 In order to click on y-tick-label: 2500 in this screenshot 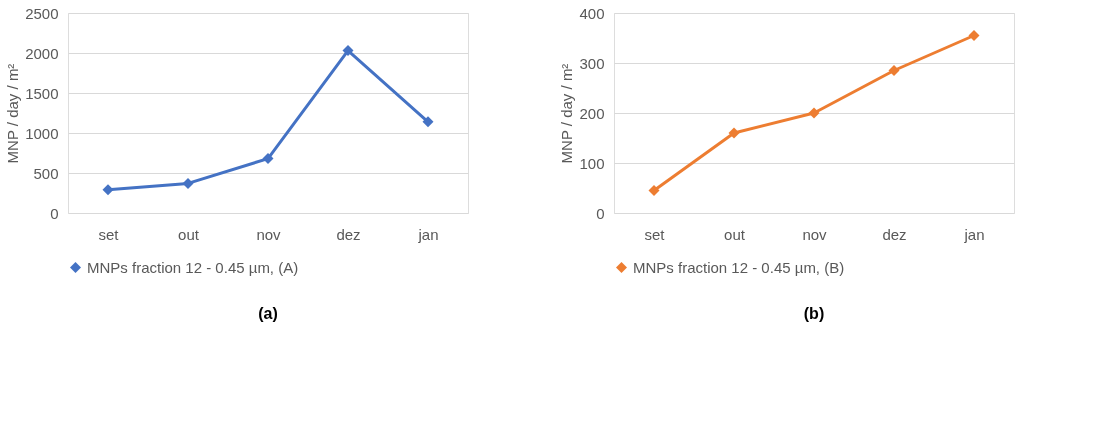, I will do `click(42, 13)`.